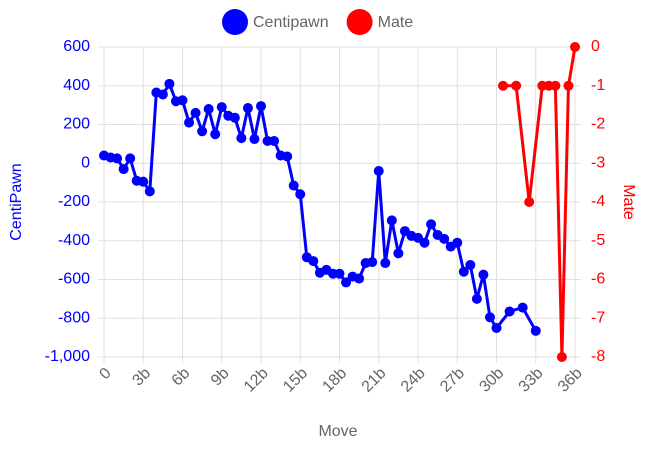 The height and width of the screenshot is (455, 646). Describe the element at coordinates (295, 380) in the screenshot. I see `x-tick-label: 15b` at that location.